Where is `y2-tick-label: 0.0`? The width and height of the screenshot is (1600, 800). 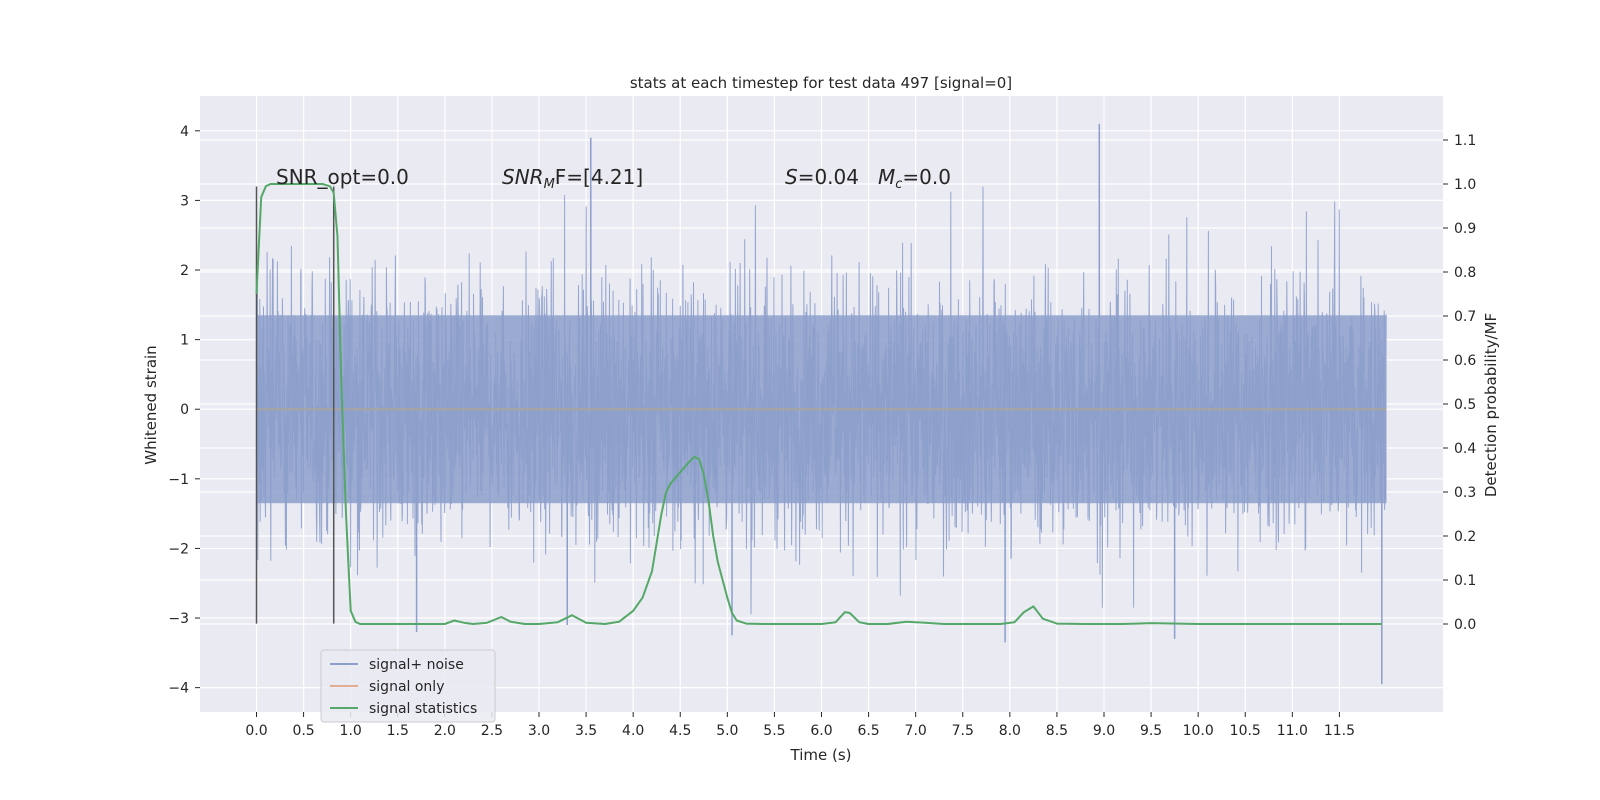
y2-tick-label: 0.0 is located at coordinates (1465, 625).